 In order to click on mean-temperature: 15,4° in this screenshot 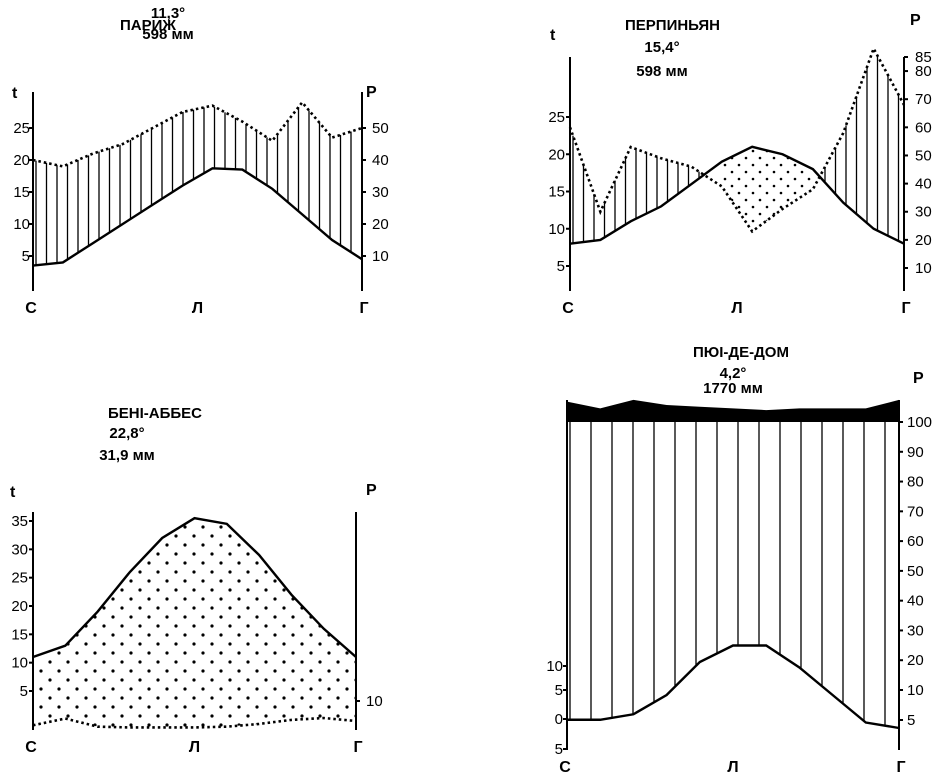, I will do `click(661, 47)`.